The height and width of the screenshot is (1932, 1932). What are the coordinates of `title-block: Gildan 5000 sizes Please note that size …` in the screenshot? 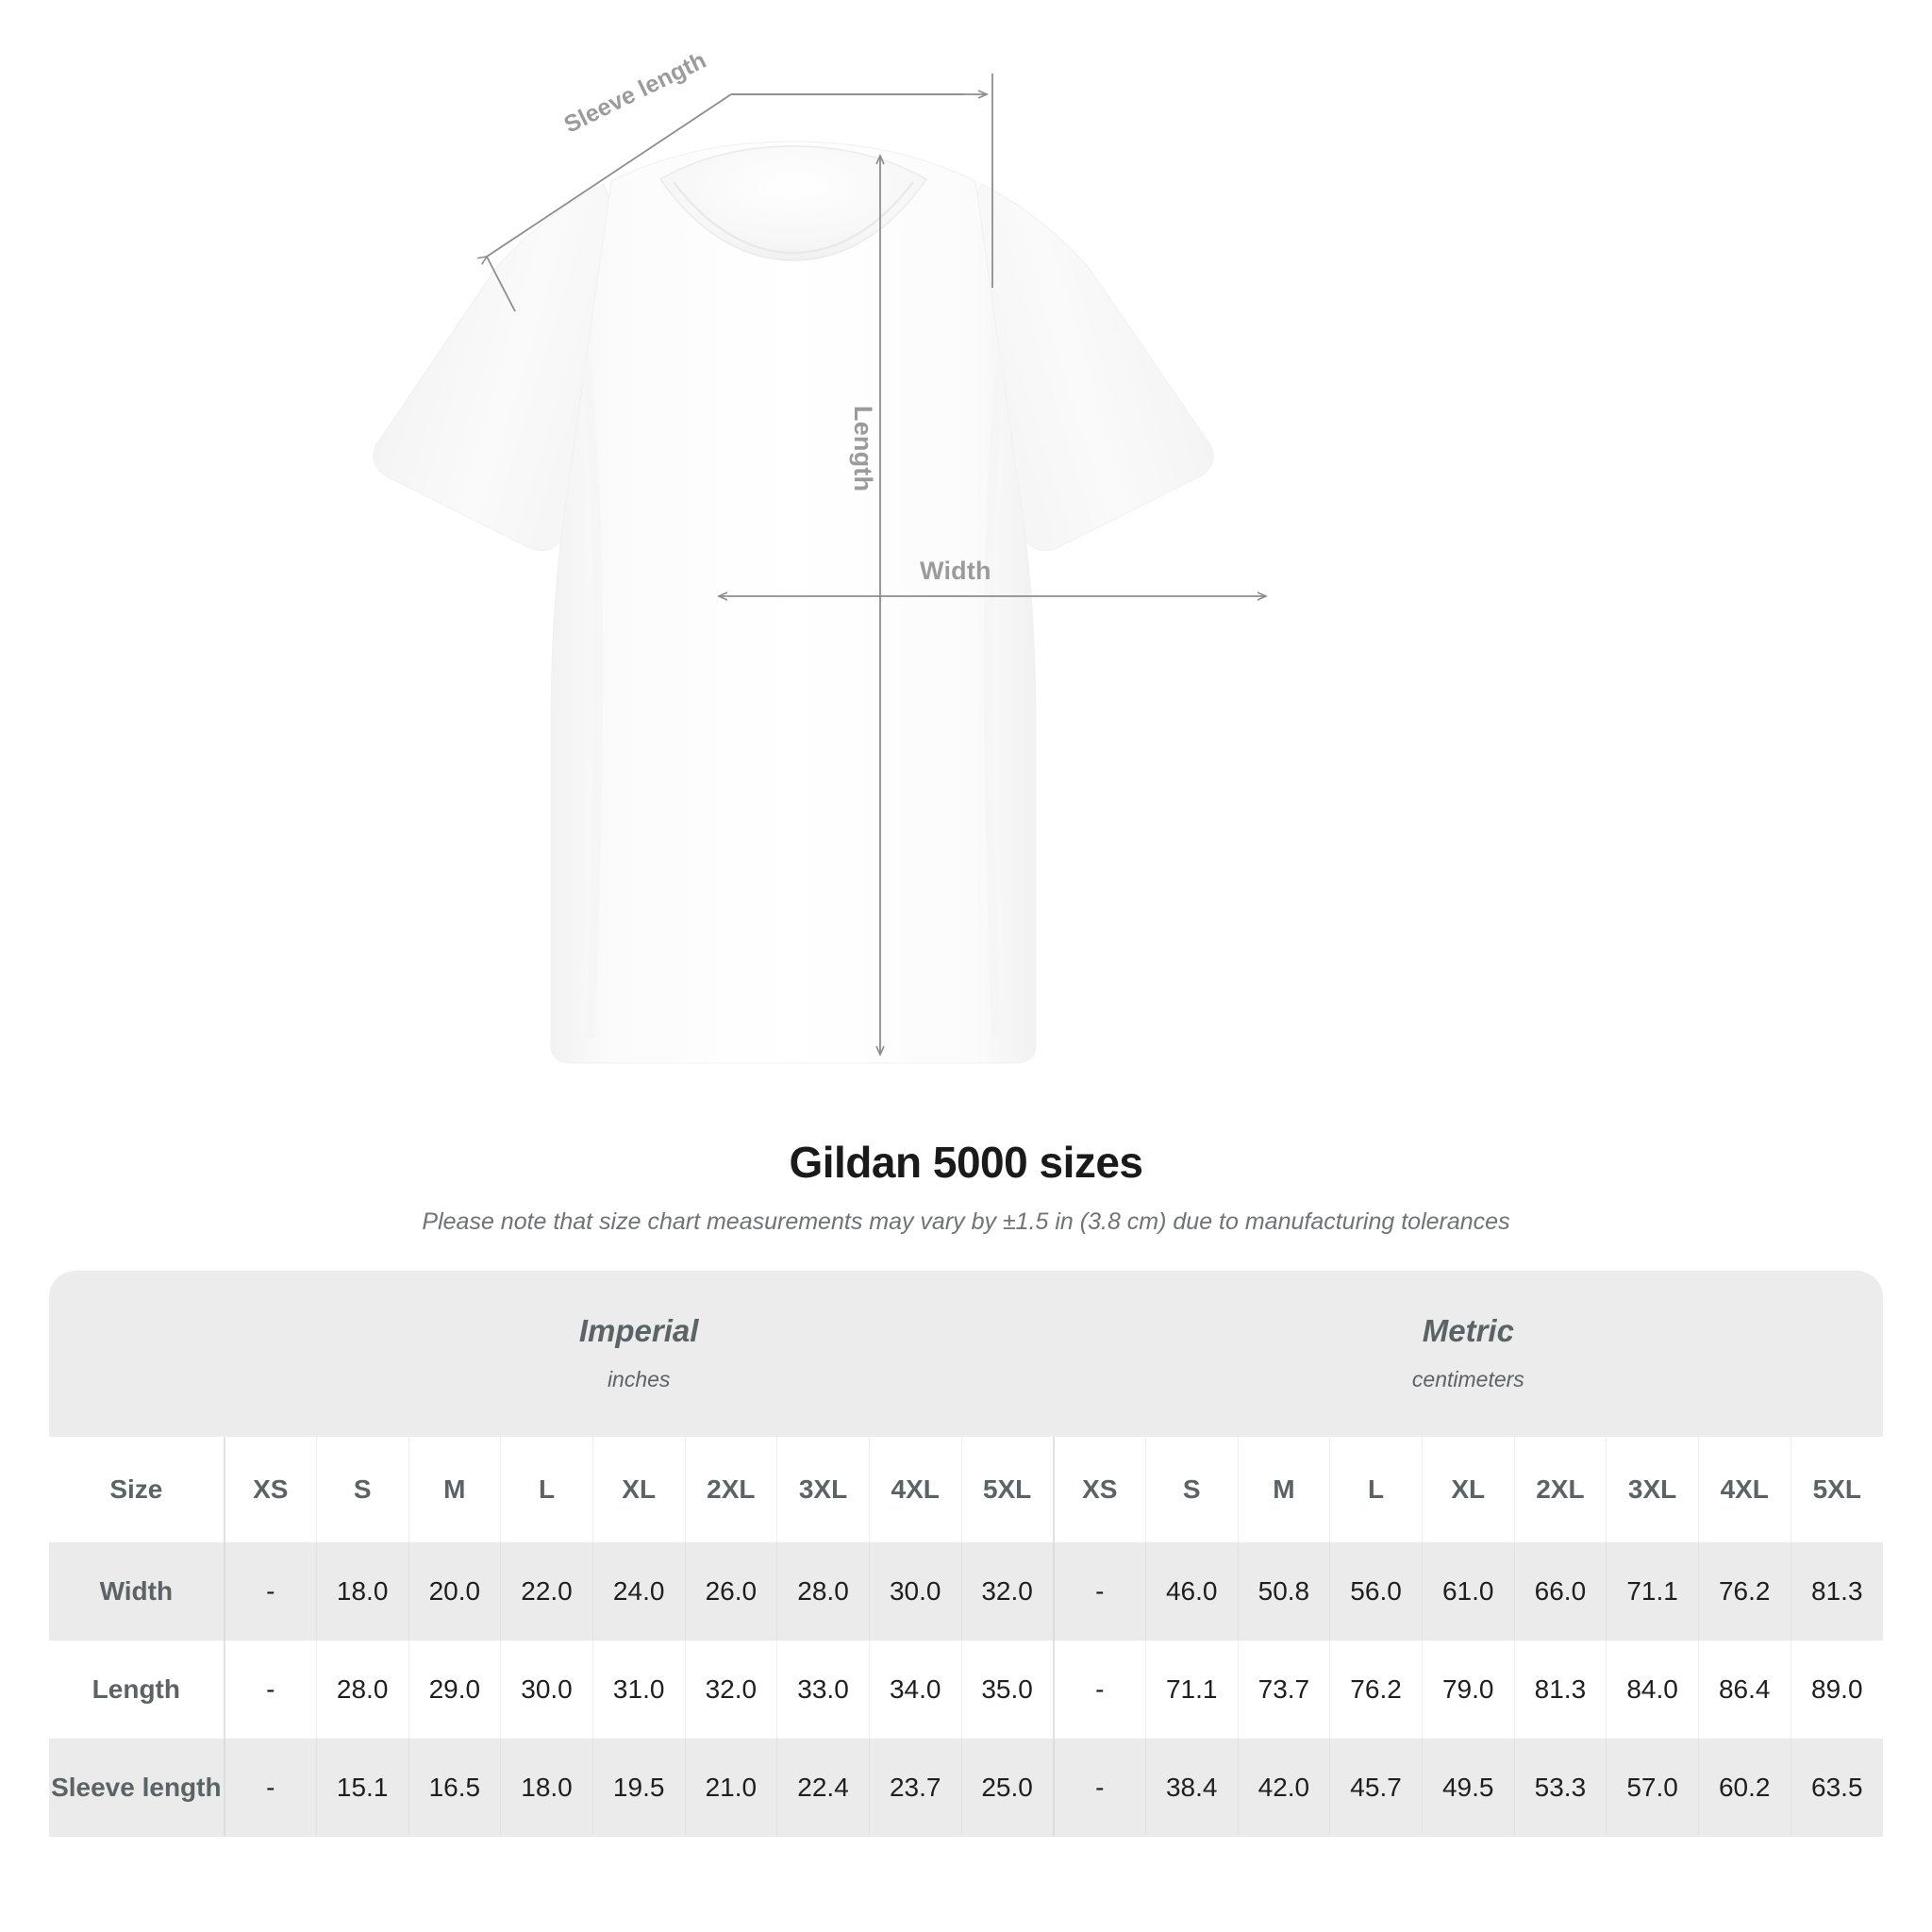 It's located at (966, 1187).